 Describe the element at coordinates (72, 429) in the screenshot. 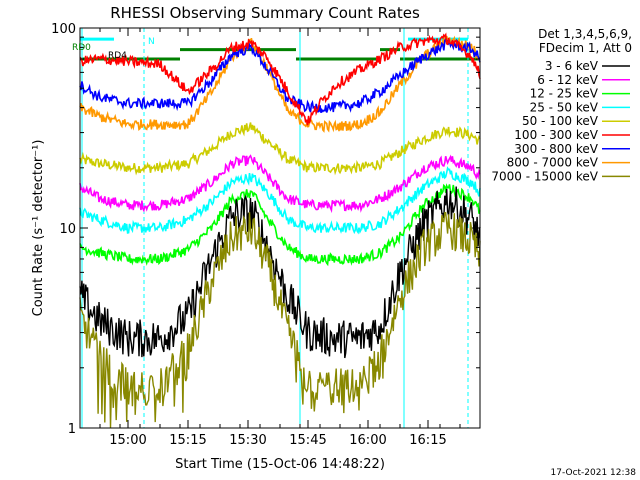

I see `y-tick-label: 1` at that location.